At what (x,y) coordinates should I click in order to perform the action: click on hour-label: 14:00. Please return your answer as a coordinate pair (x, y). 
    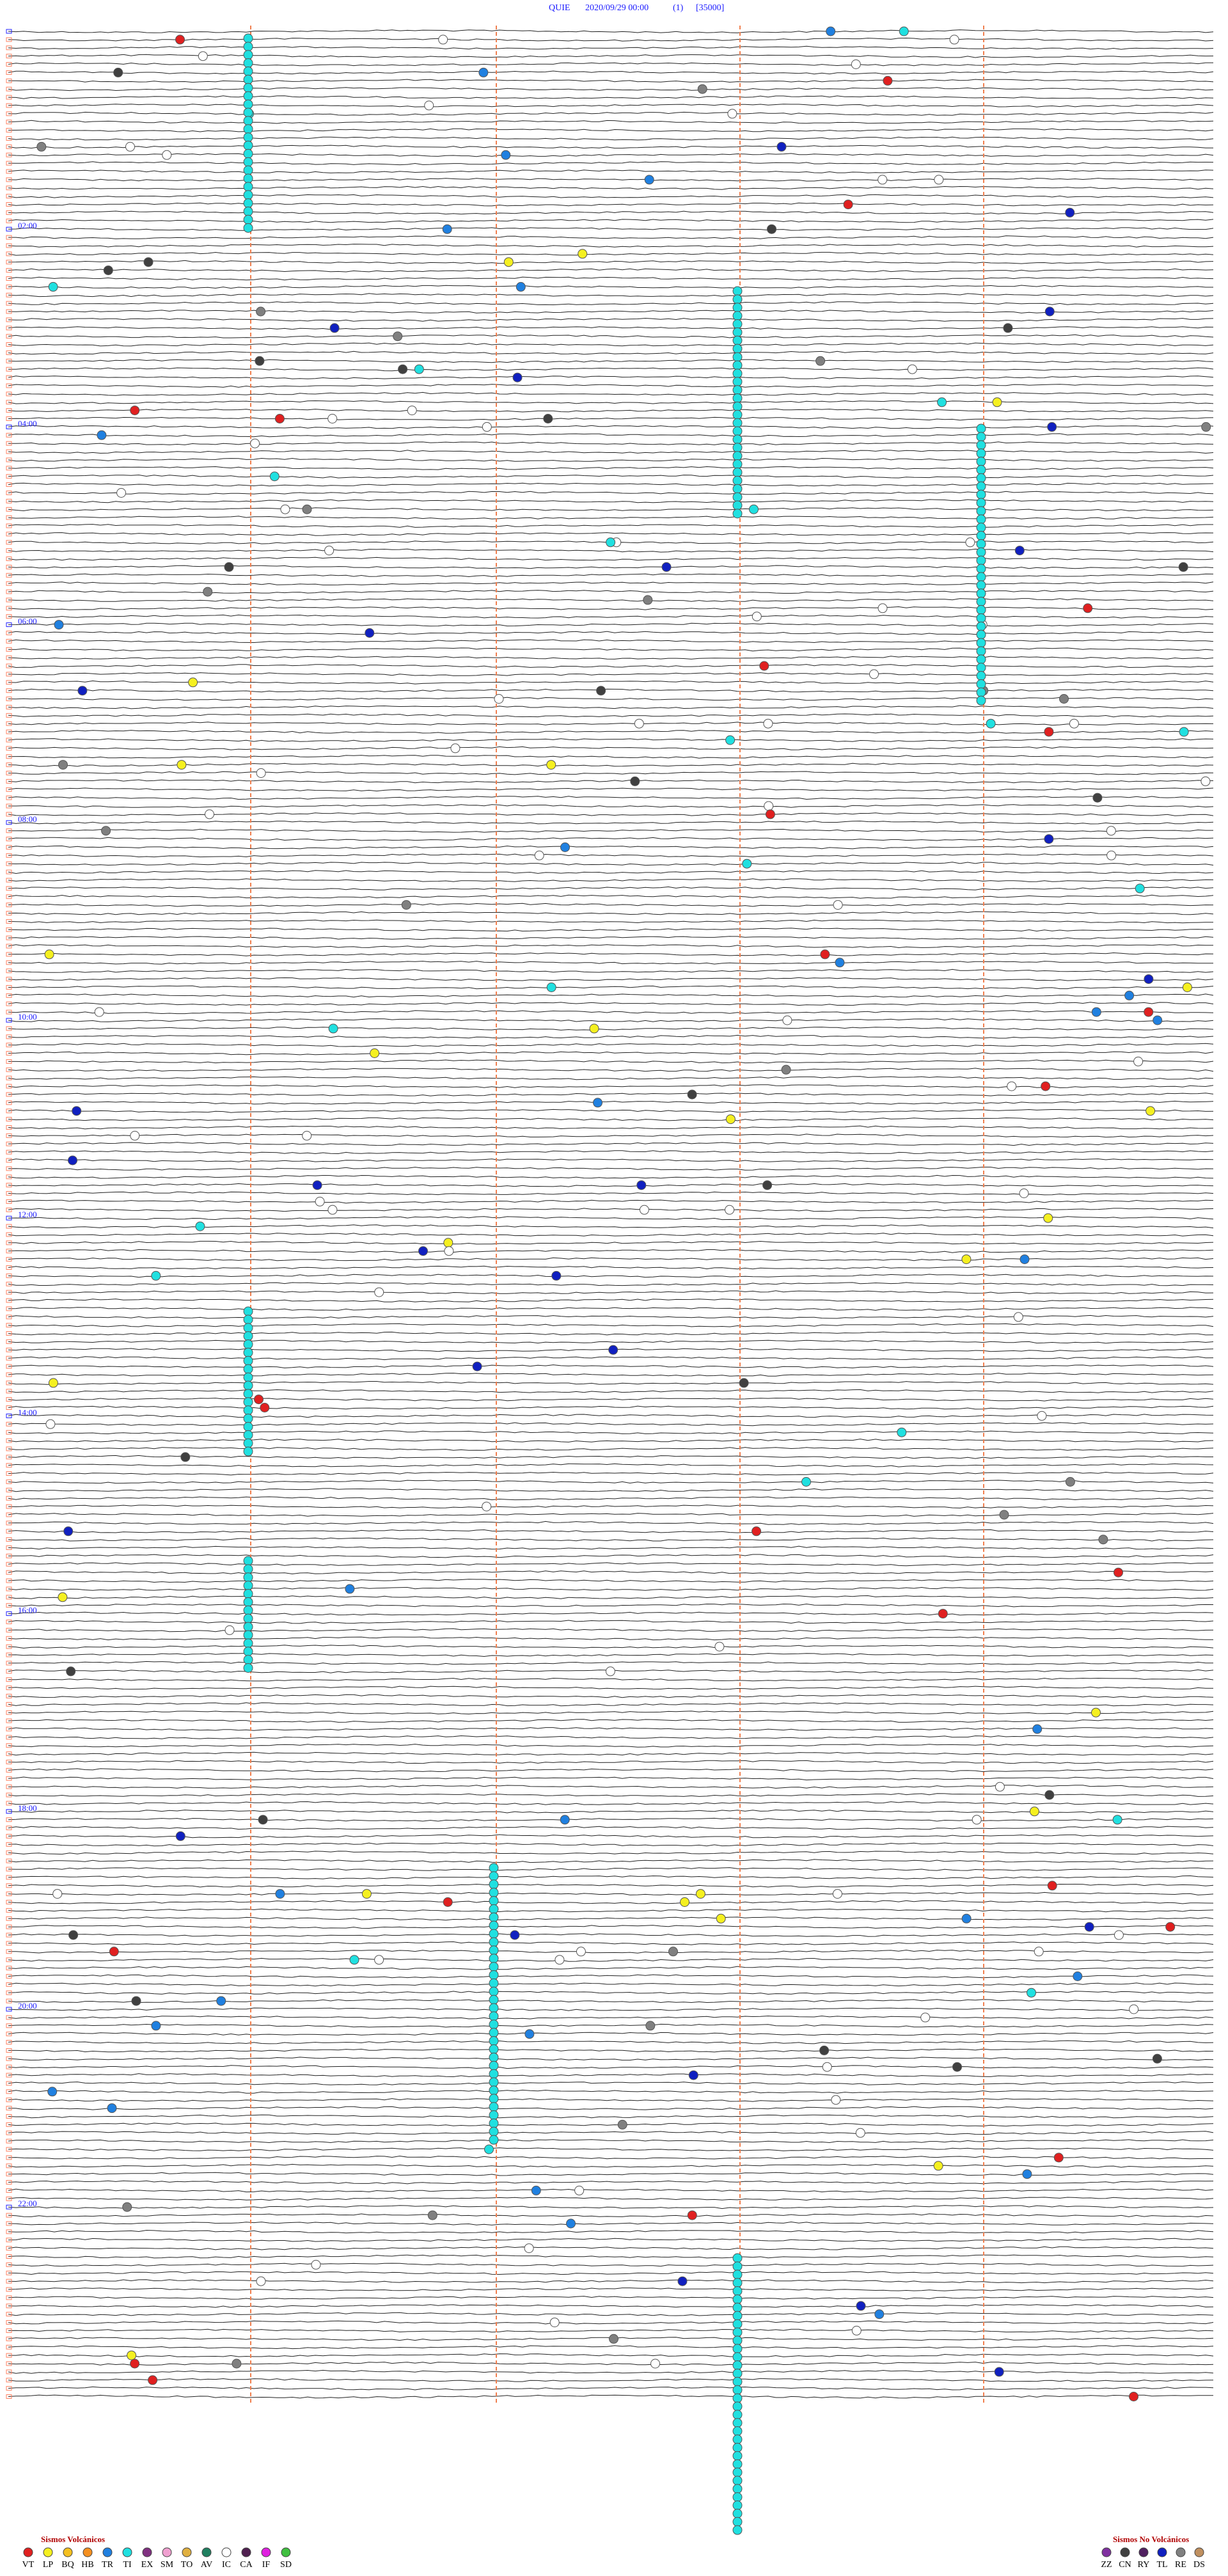
    Looking at the image, I should click on (27, 1412).